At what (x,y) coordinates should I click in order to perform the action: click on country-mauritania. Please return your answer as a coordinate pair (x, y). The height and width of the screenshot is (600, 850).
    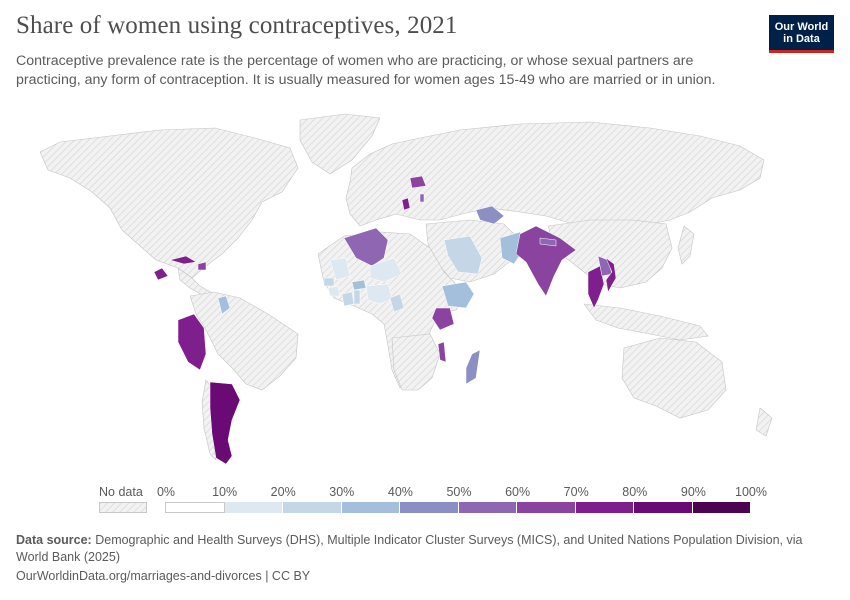
    Looking at the image, I should click on (340, 269).